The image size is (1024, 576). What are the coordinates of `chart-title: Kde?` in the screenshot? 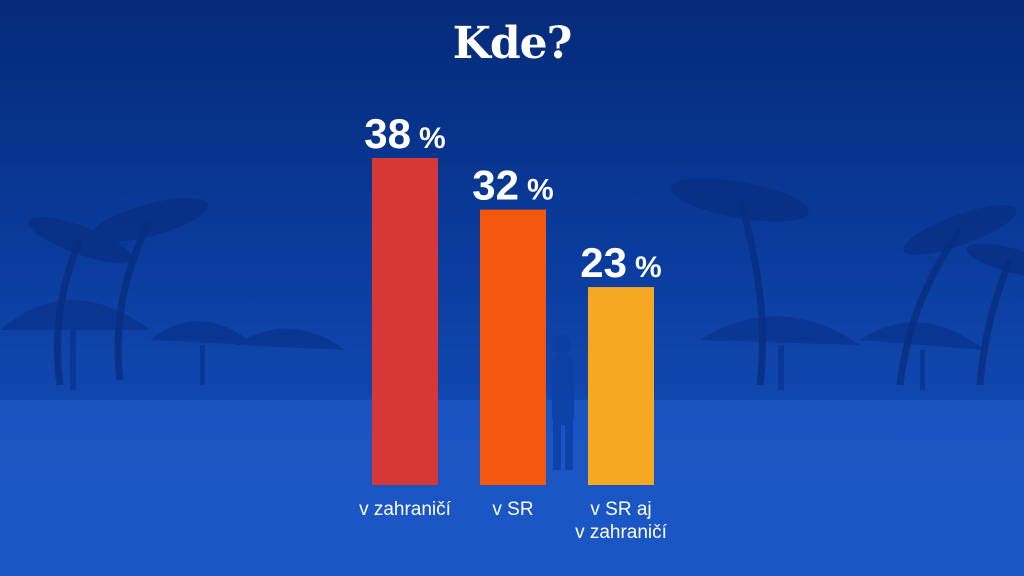 It's located at (512, 43).